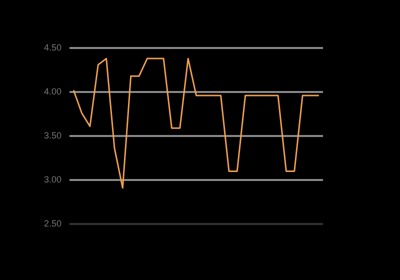  Describe the element at coordinates (53, 135) in the screenshot. I see `y-tick-label: 3.50` at that location.